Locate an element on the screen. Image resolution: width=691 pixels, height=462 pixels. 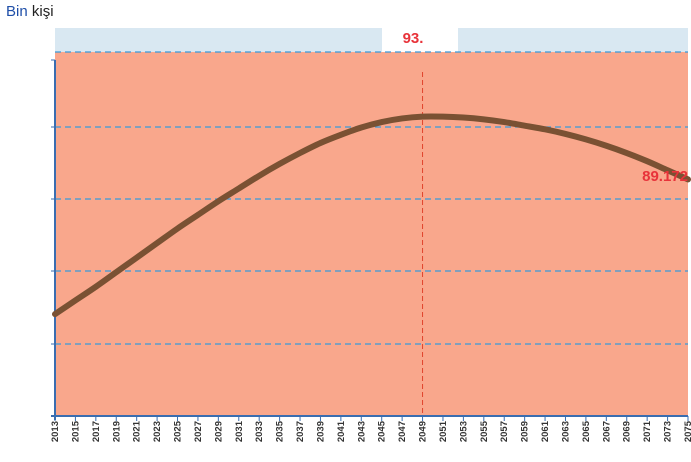
x-tick-label: 2019 is located at coordinates (116, 431).